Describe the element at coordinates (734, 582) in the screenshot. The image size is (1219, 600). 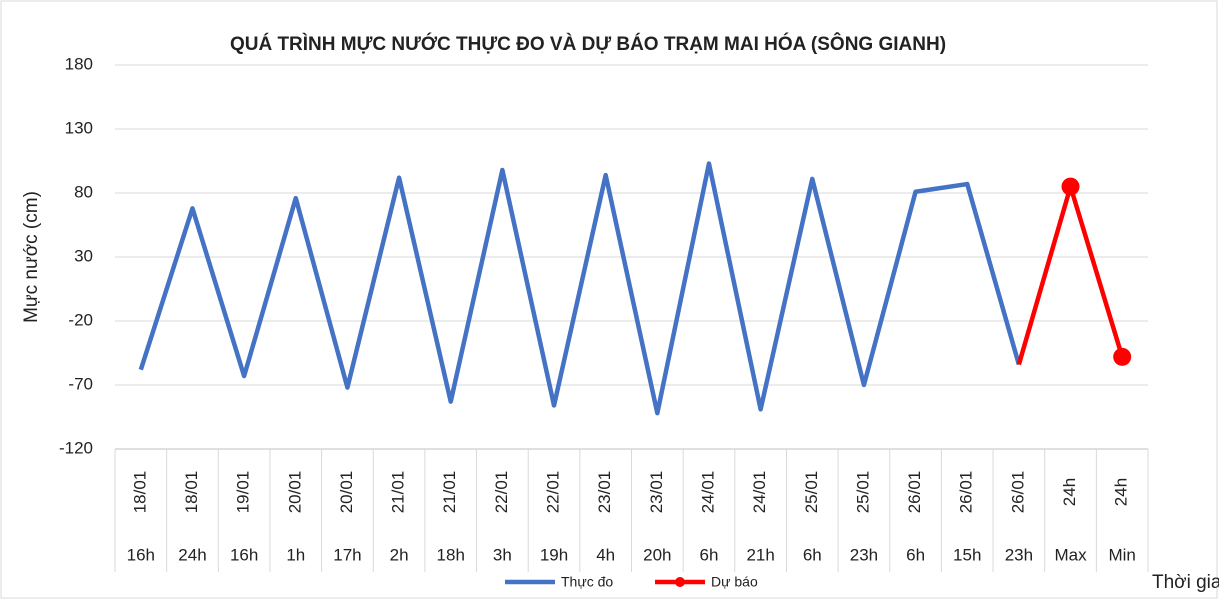
I see `legend-label: Dự báo` at that location.